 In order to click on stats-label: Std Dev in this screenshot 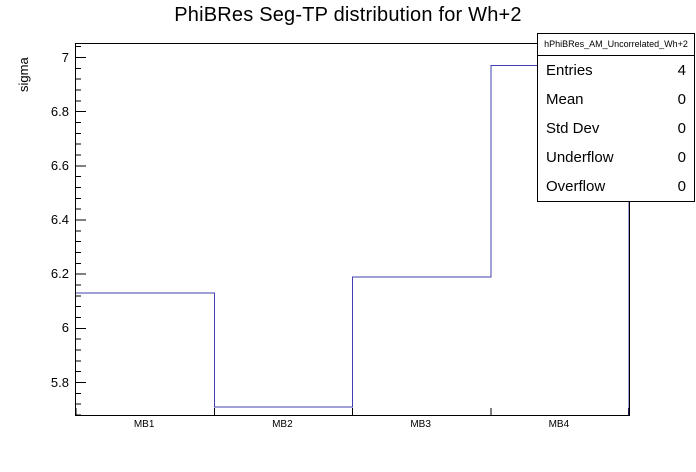, I will do `click(573, 128)`.